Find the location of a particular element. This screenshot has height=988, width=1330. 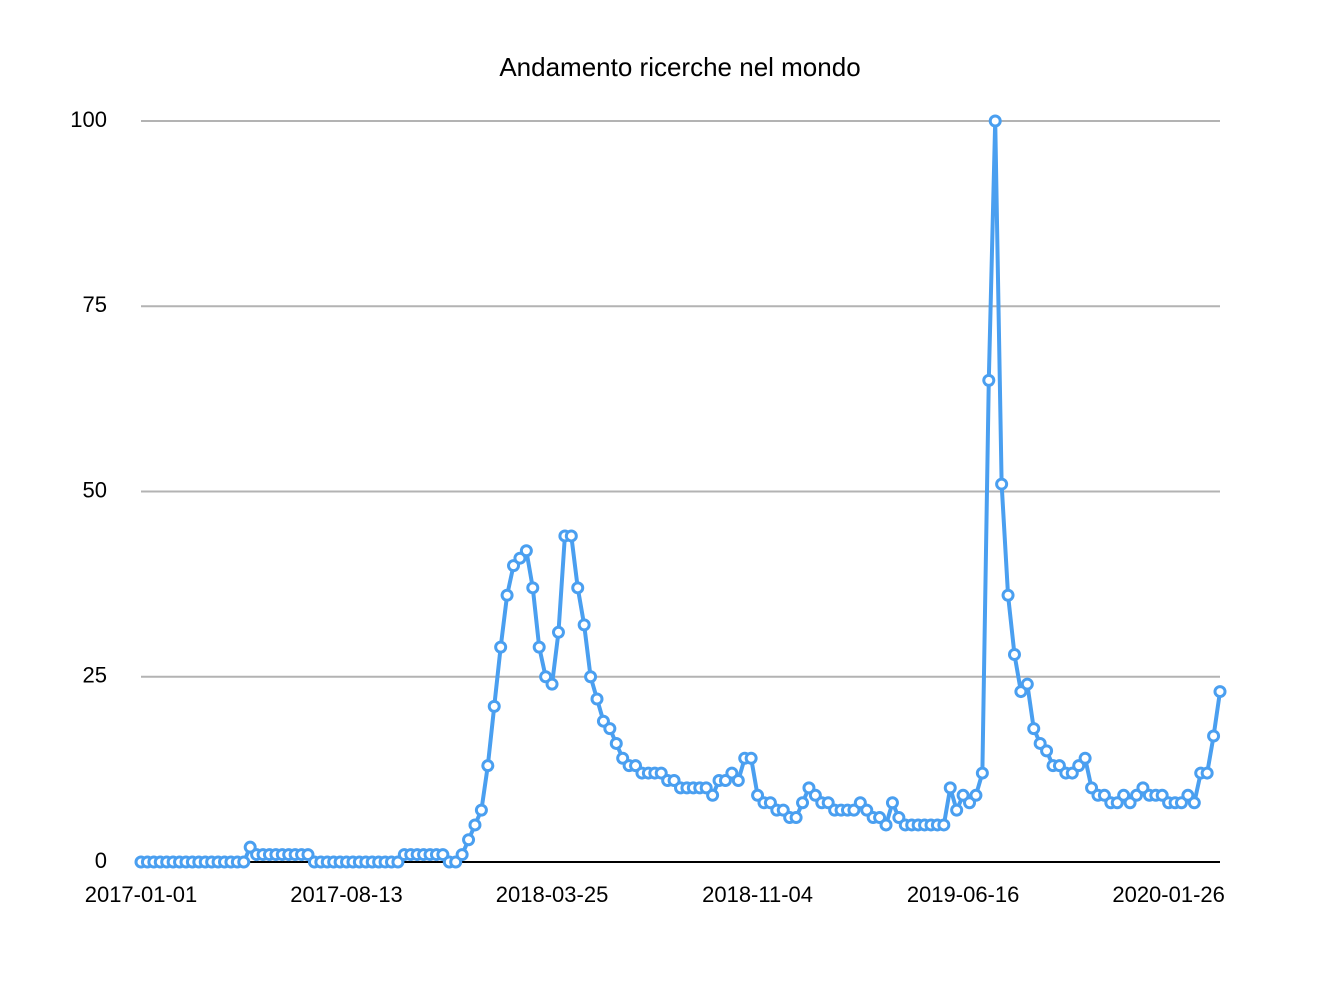

y-tick-label: 0 is located at coordinates (101, 860).